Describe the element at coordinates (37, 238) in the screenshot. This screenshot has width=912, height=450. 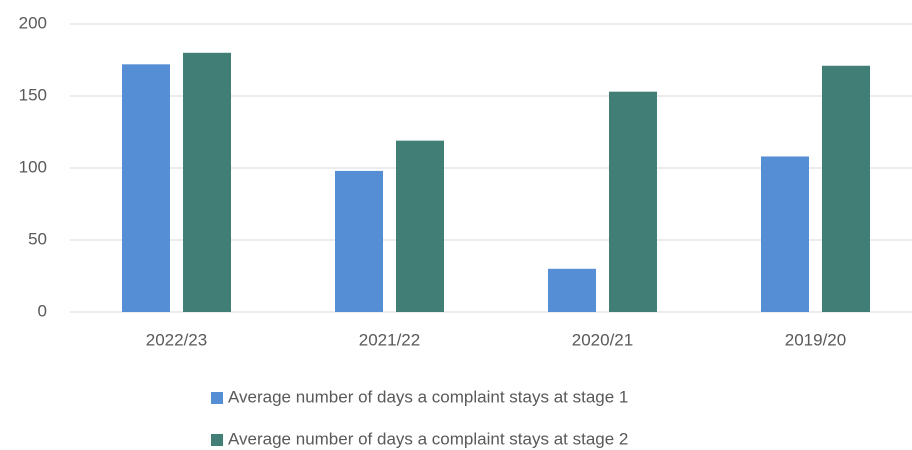
I see `y-tick-label: 50` at that location.